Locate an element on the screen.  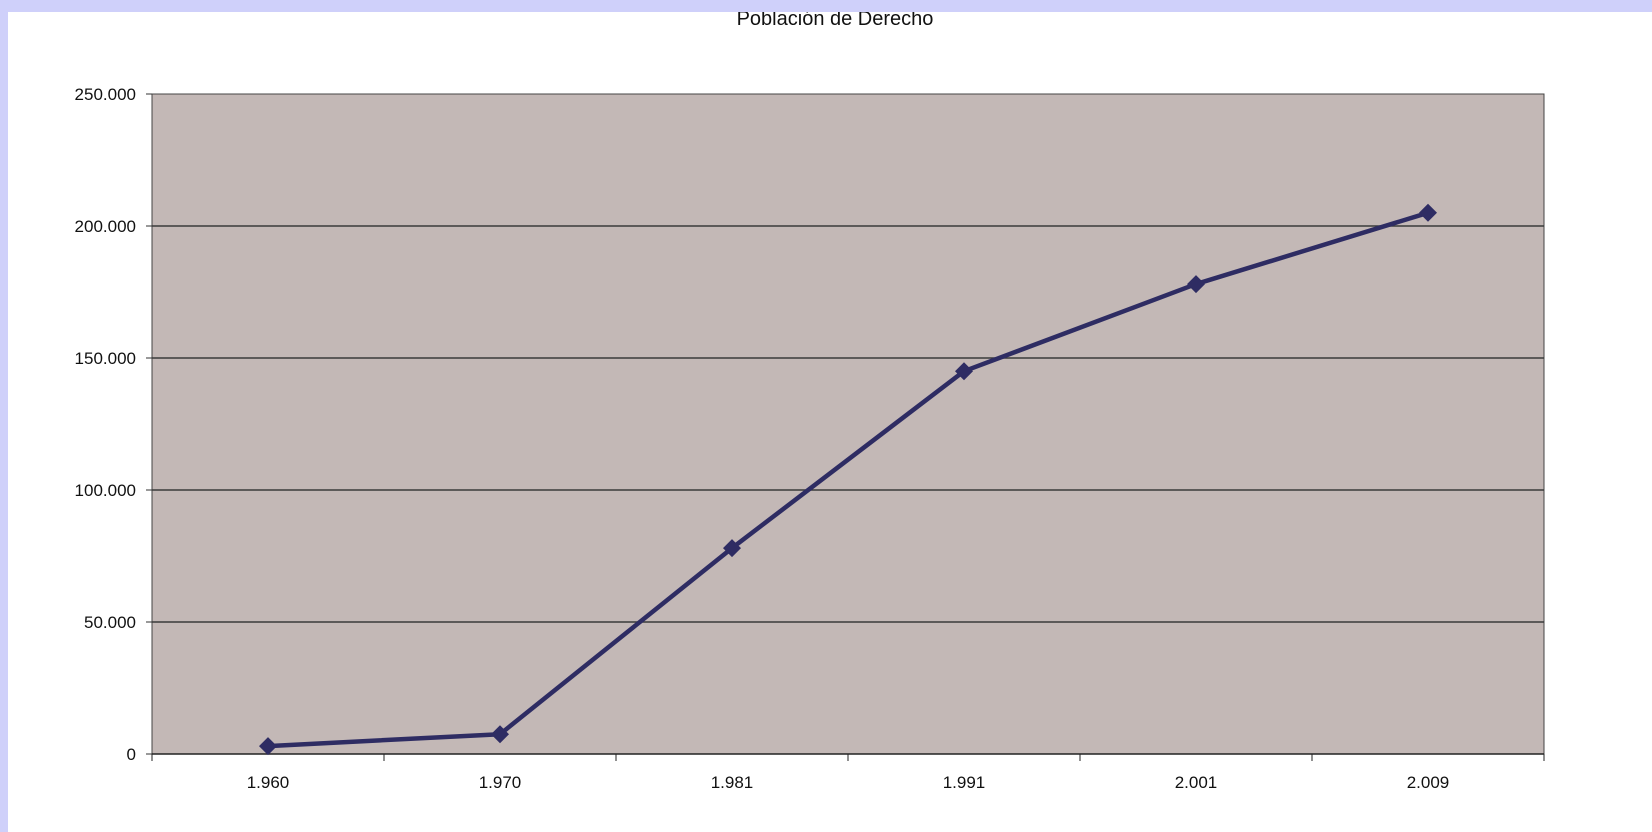
x-axis: 1.960 1.970 1.981 1.991 2.001 2.009 is located at coordinates (848, 772).